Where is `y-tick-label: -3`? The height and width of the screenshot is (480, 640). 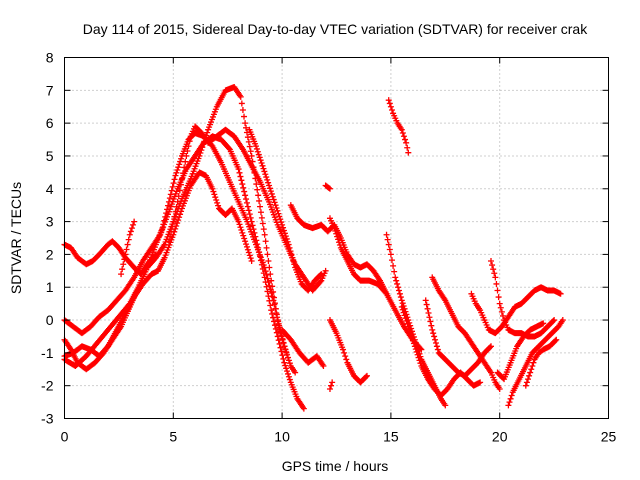 y-tick-label: -3 is located at coordinates (47, 419).